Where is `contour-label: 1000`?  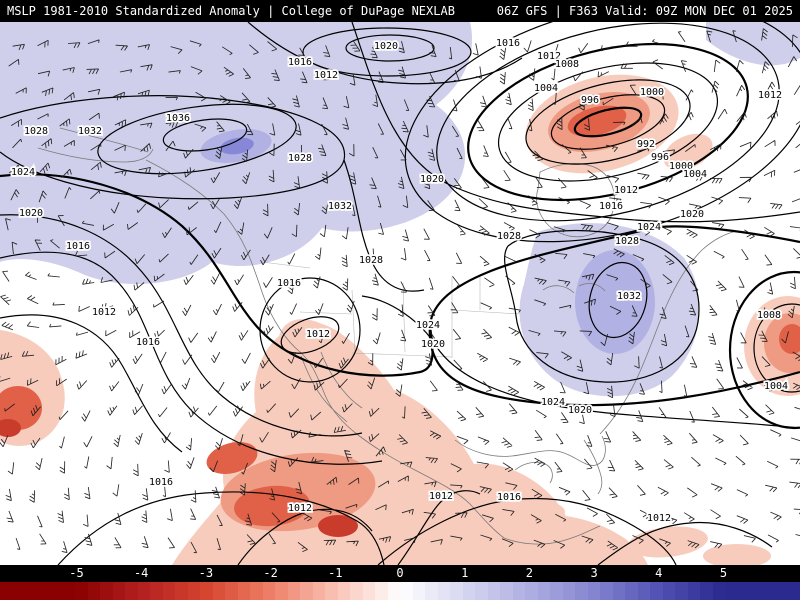 contour-label: 1000 is located at coordinates (652, 92).